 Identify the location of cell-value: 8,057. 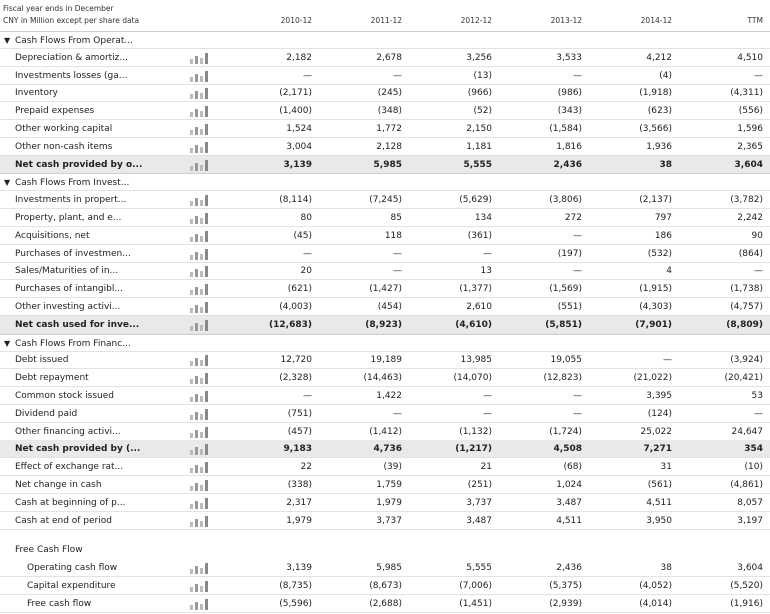
(750, 502).